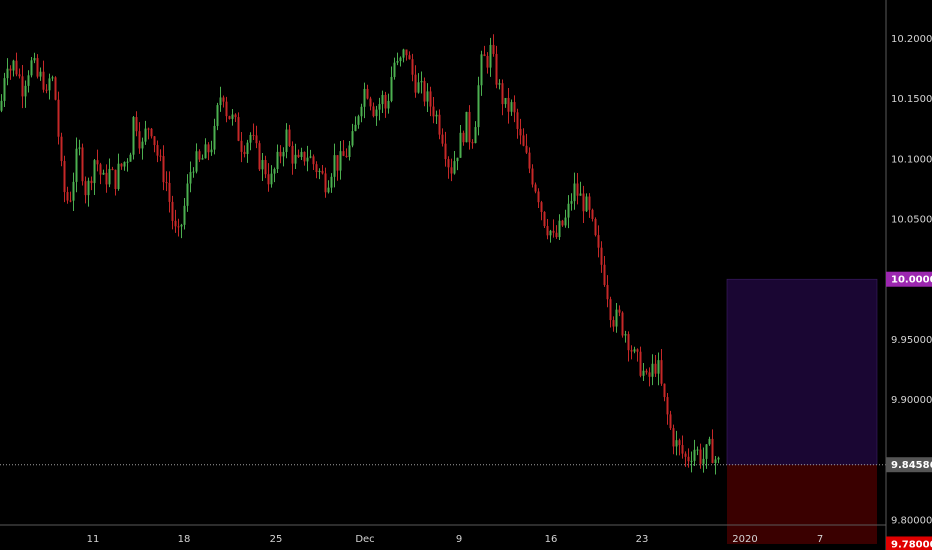  What do you see at coordinates (802, 372) in the screenshot?
I see `target-zone` at bounding box center [802, 372].